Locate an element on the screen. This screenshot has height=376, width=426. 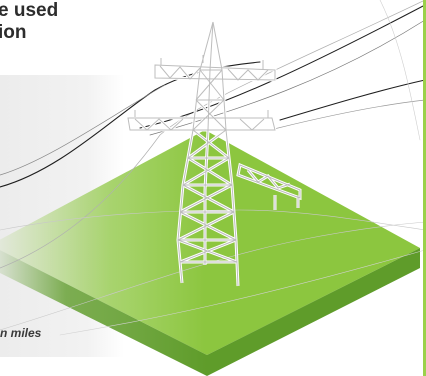
accent-edge-bar is located at coordinates (424, 188).